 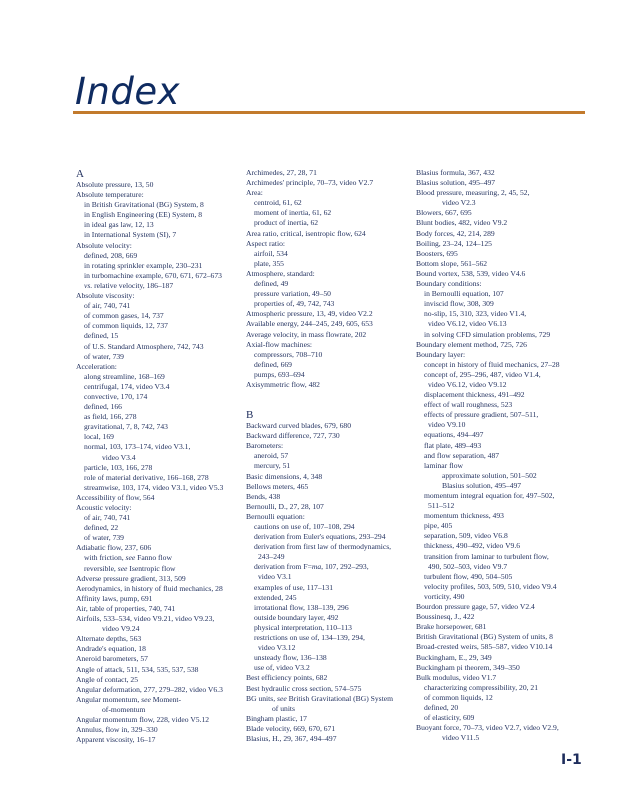 I want to click on entry-text: defined, 208, 669, so click(x=111, y=255).